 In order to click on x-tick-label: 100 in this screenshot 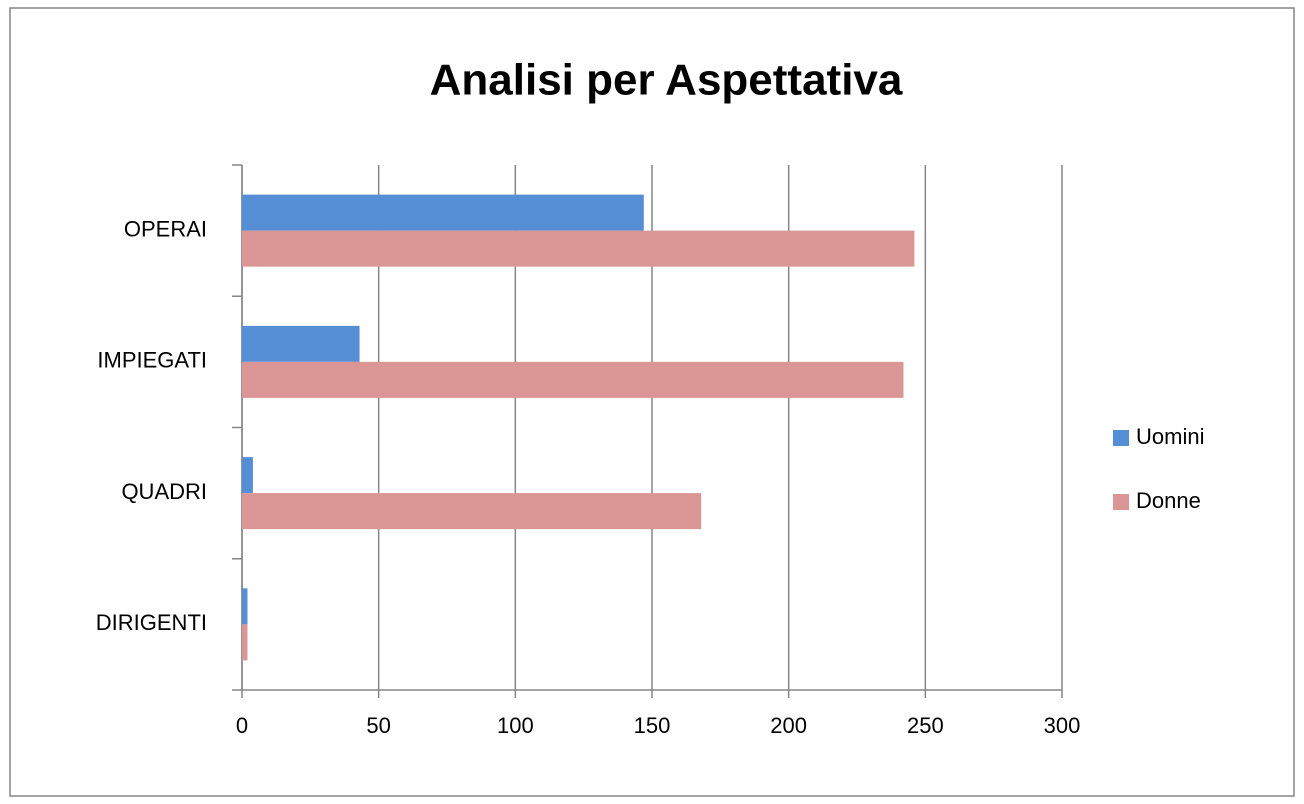, I will do `click(515, 725)`.